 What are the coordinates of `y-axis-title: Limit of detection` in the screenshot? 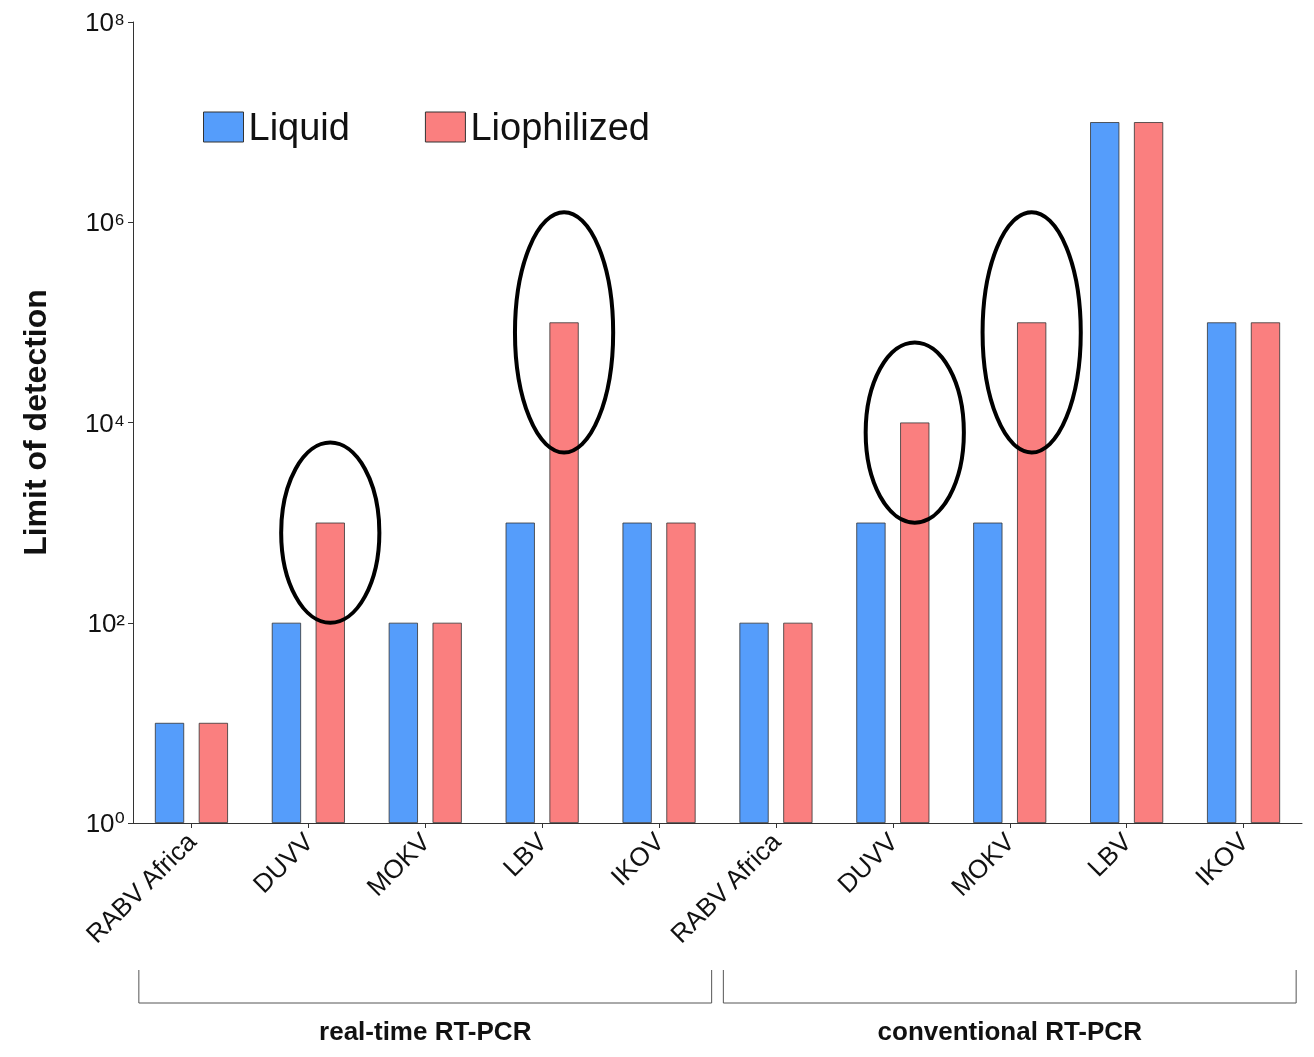 It's located at (35, 422).